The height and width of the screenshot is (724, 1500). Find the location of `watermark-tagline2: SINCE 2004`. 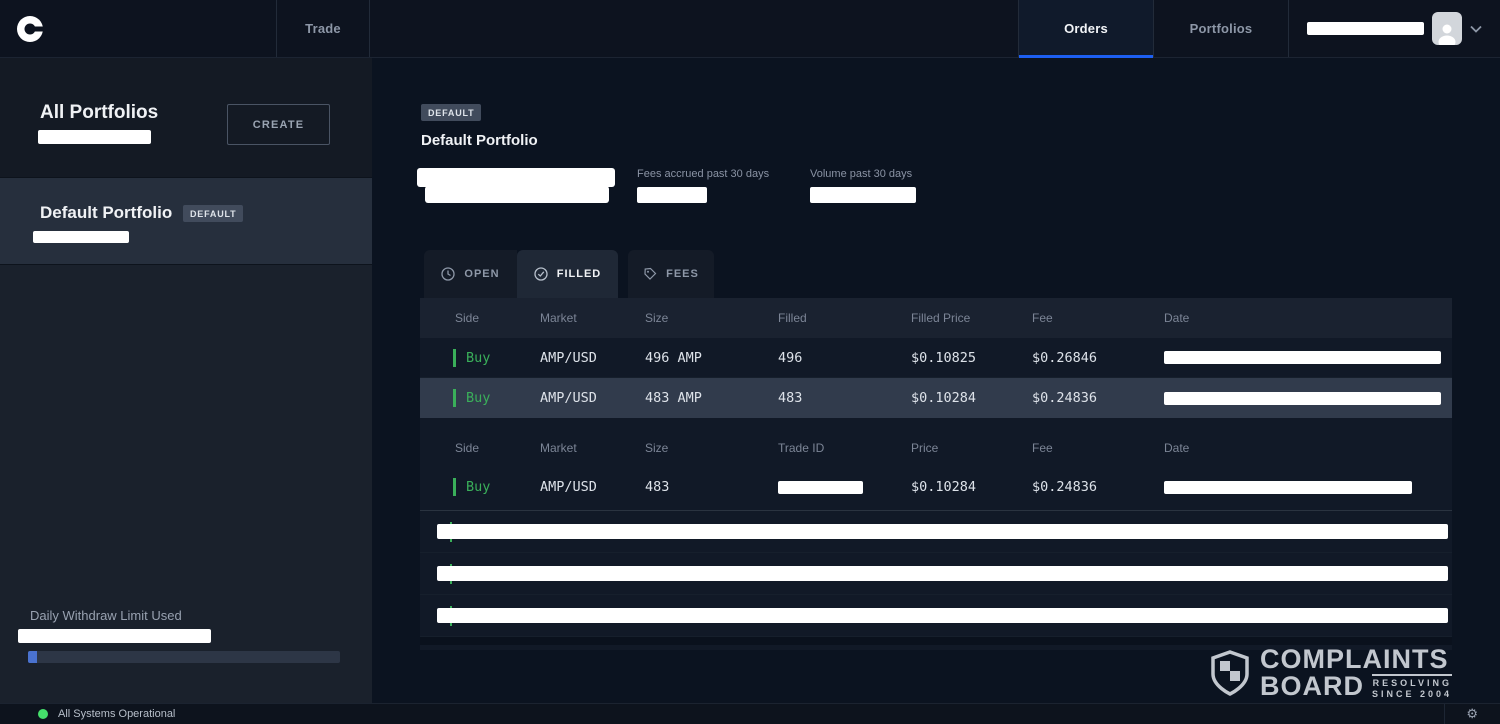

watermark-tagline2: SINCE 2004 is located at coordinates (1411, 693).